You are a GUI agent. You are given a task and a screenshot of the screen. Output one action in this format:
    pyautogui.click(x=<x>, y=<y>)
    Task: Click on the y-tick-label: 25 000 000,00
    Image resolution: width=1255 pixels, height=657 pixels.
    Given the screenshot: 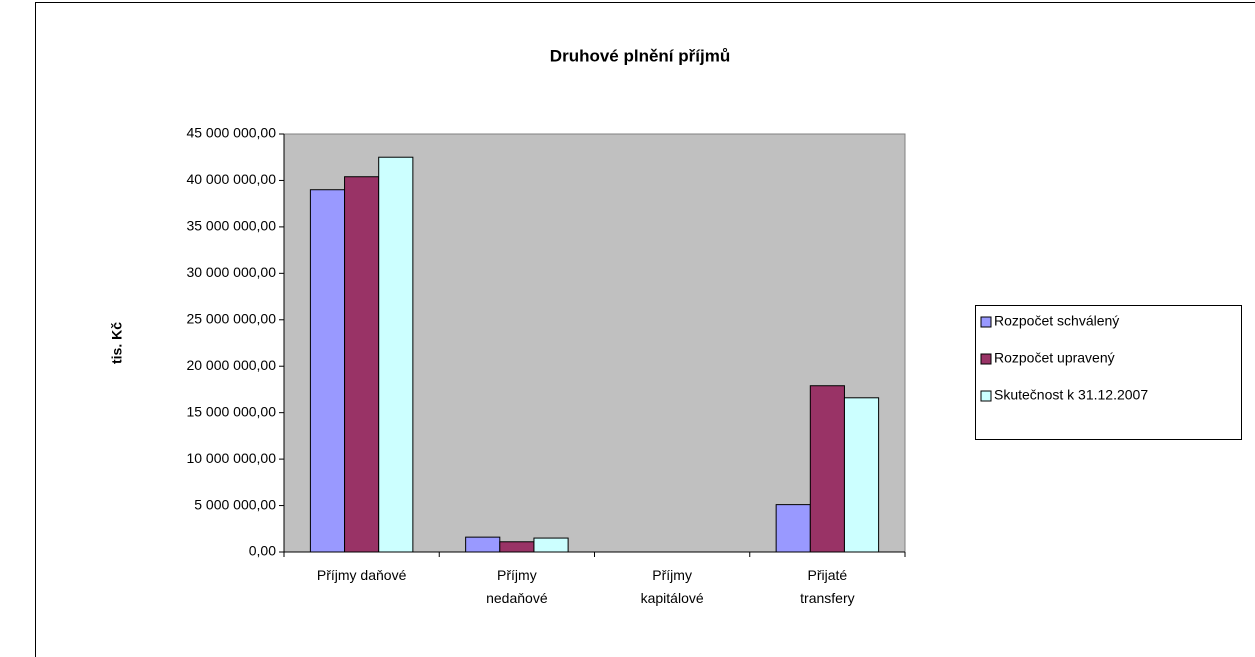 What is the action you would take?
    pyautogui.click(x=231, y=318)
    